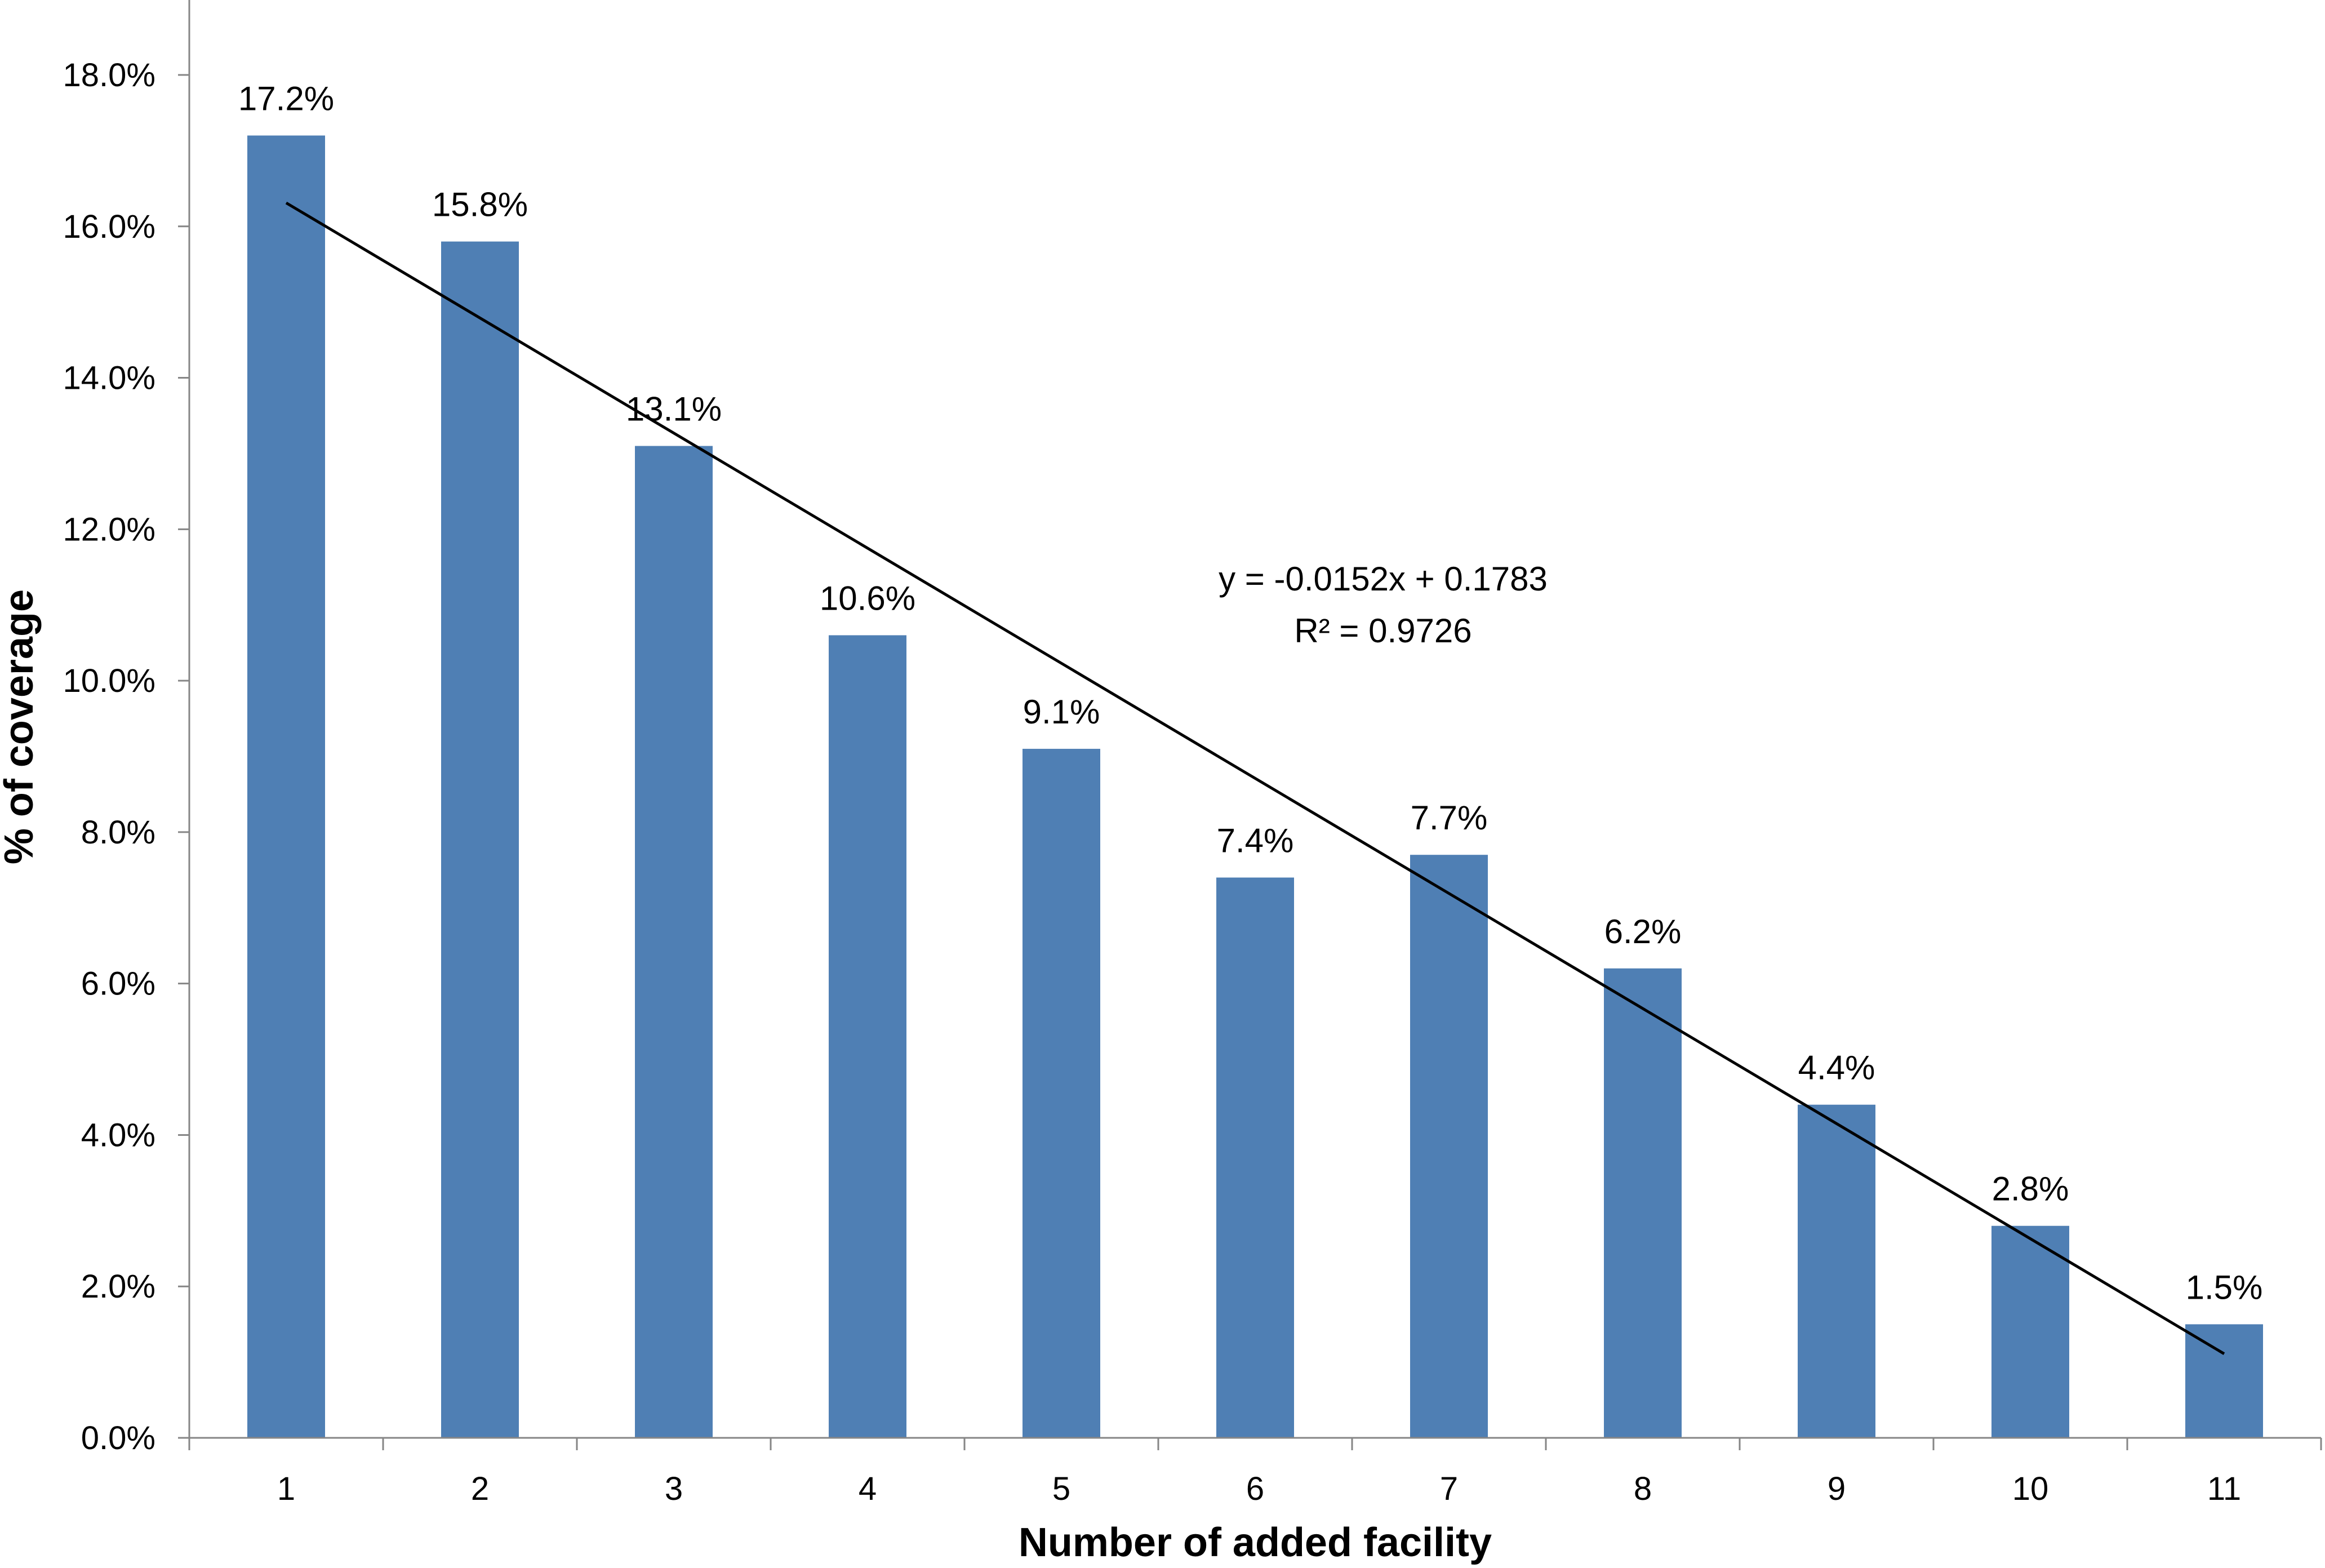  Describe the element at coordinates (1643, 1489) in the screenshot. I see `x-tick-label: 8` at that location.